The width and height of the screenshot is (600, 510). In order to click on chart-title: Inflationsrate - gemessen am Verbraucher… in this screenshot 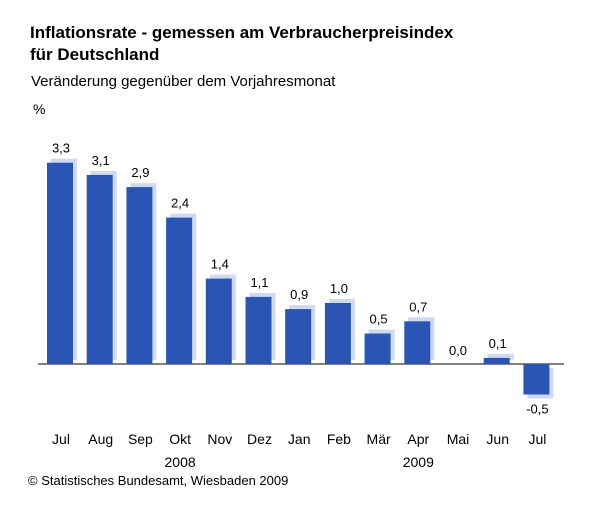, I will do `click(300, 44)`.